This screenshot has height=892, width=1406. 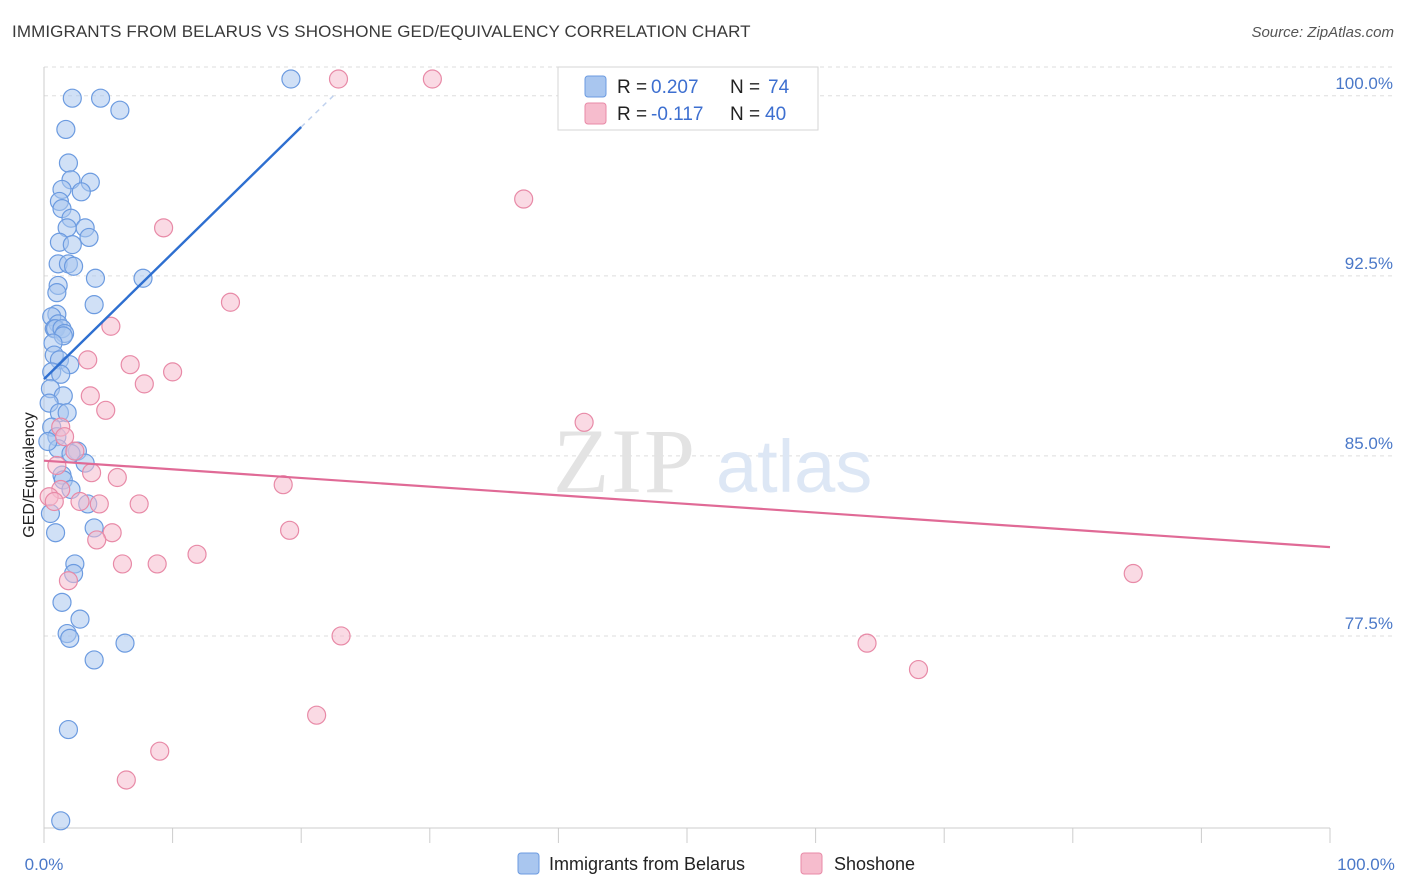 I want to click on shoshone-trendline, so click(x=687, y=504).